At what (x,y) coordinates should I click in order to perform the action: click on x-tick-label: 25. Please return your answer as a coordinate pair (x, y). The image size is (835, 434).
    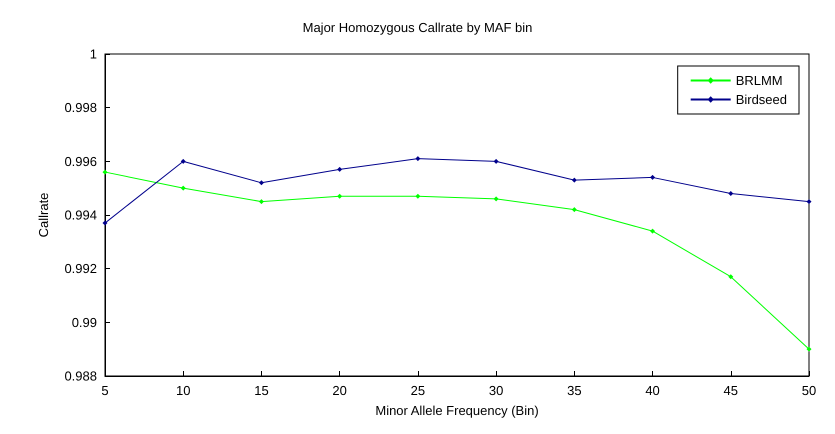
    Looking at the image, I should click on (418, 390).